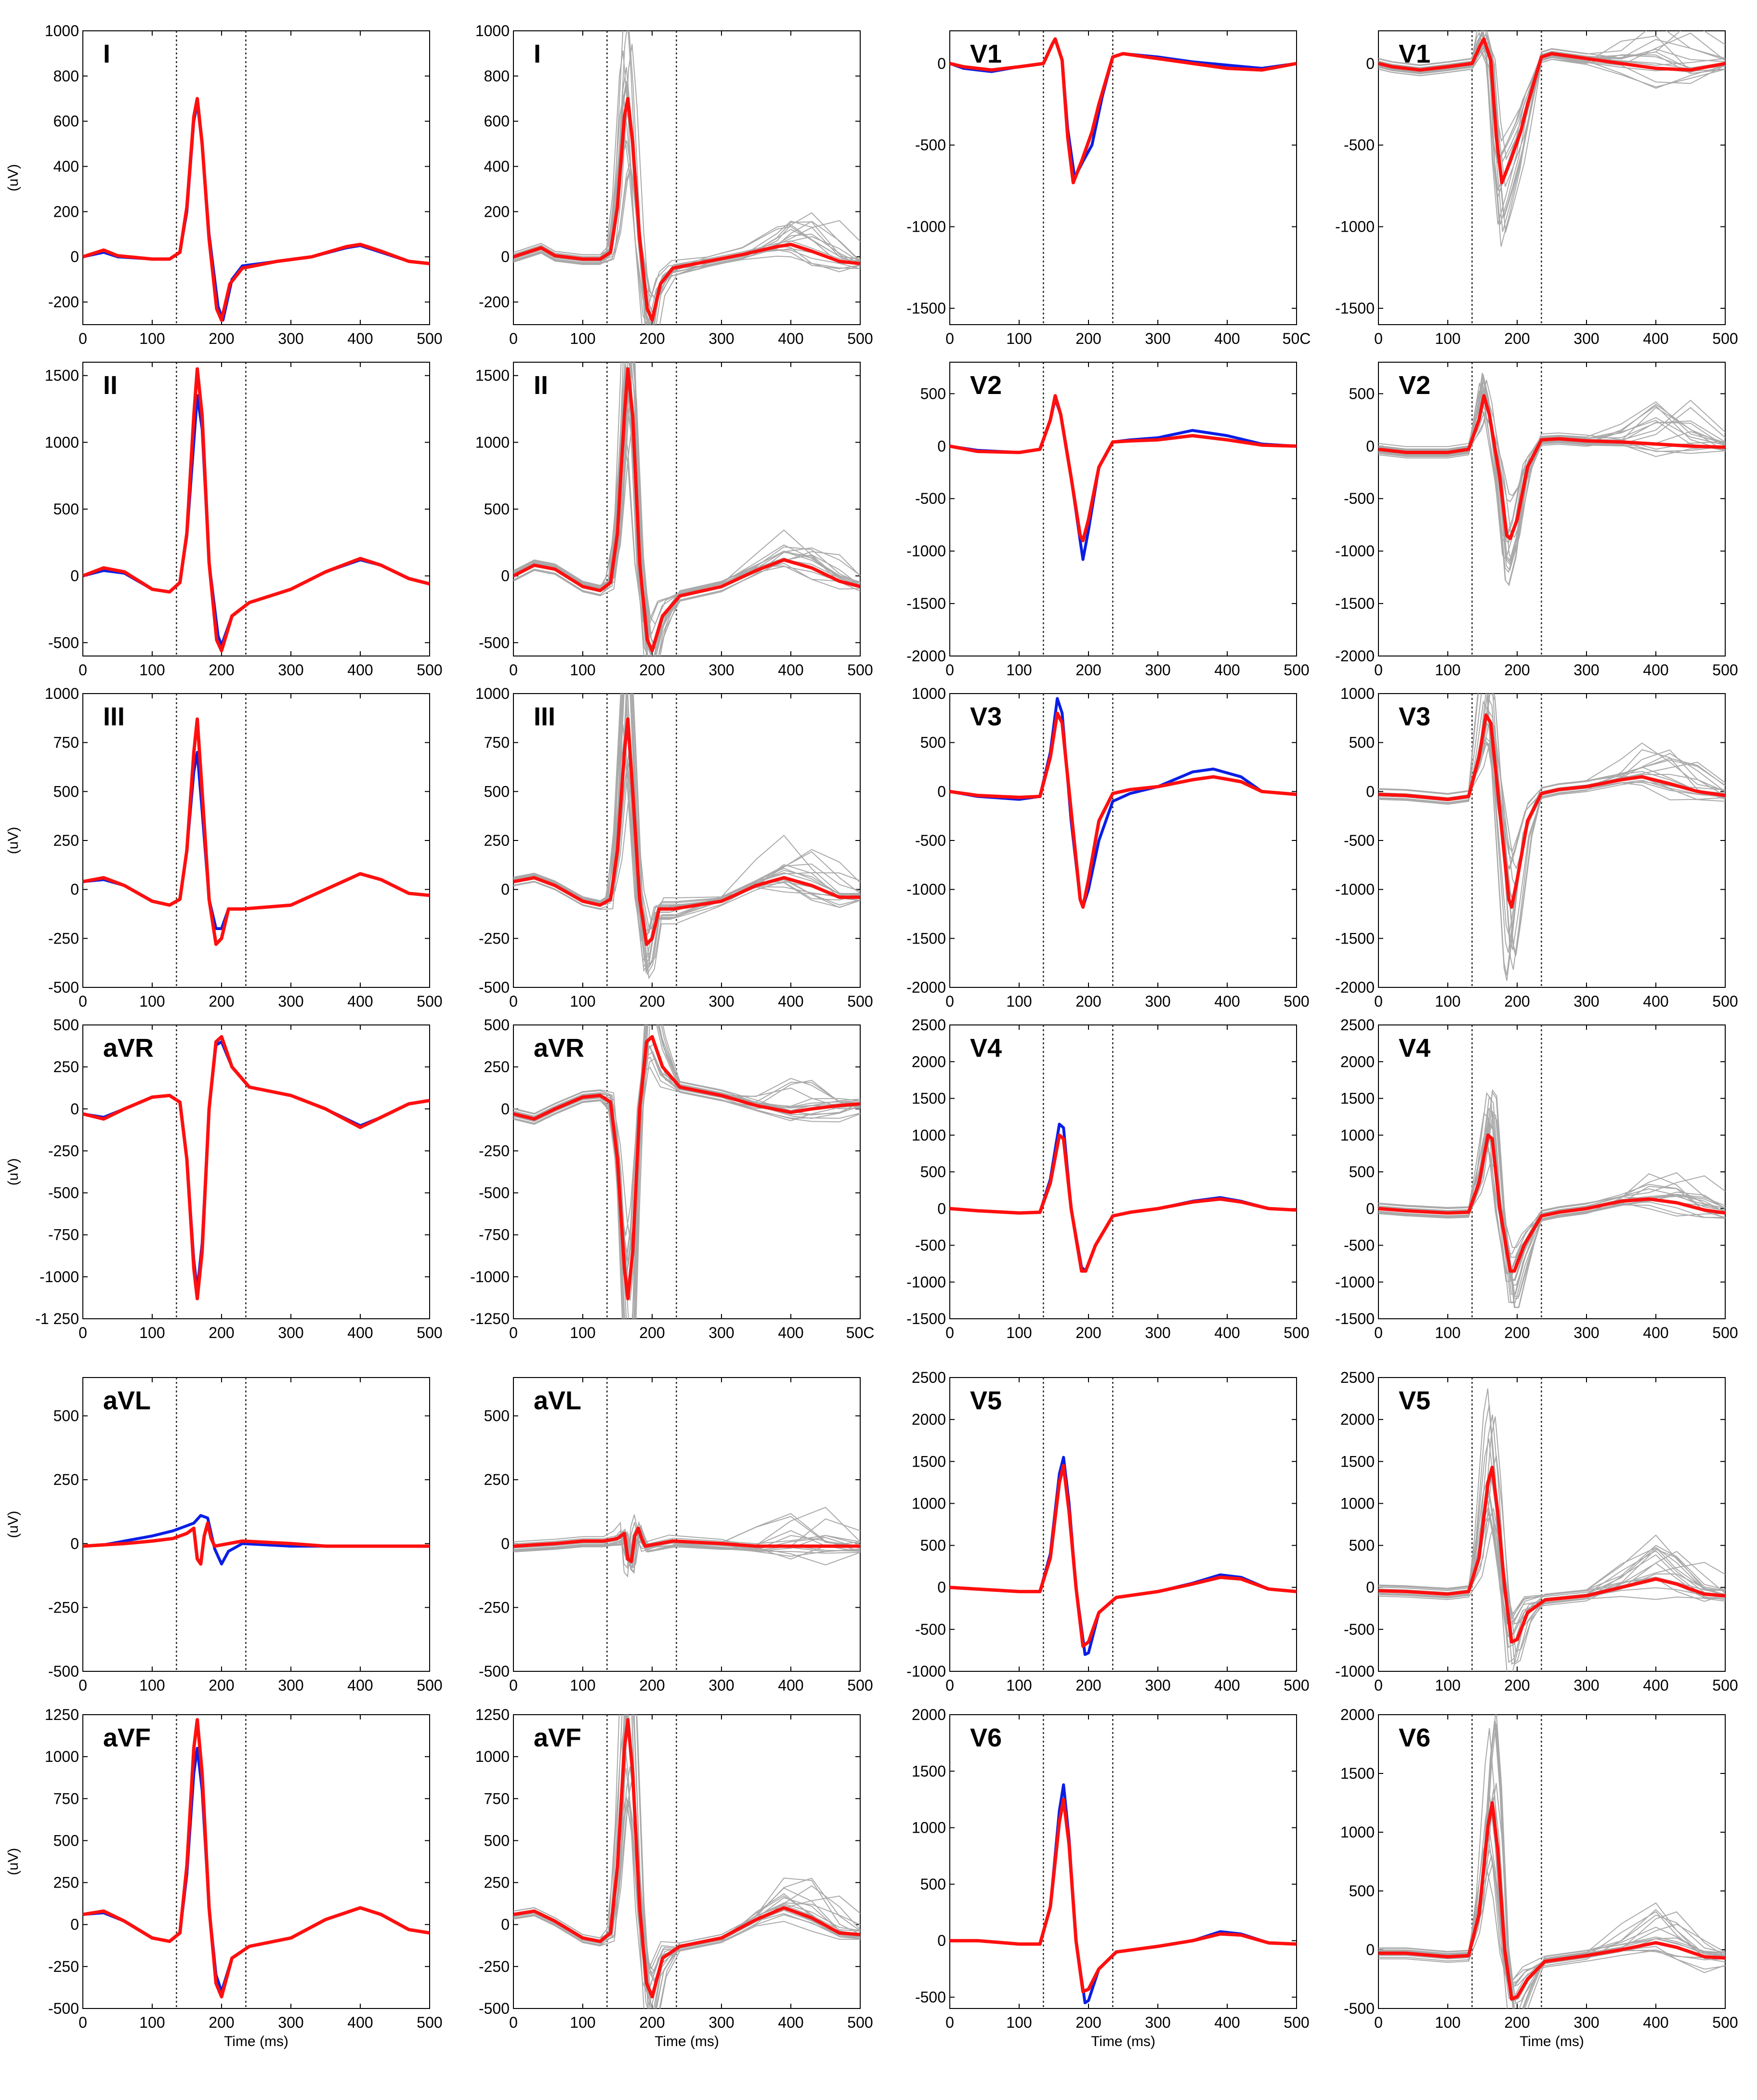  Describe the element at coordinates (494, 1235) in the screenshot. I see `y-tick-label: -750` at that location.